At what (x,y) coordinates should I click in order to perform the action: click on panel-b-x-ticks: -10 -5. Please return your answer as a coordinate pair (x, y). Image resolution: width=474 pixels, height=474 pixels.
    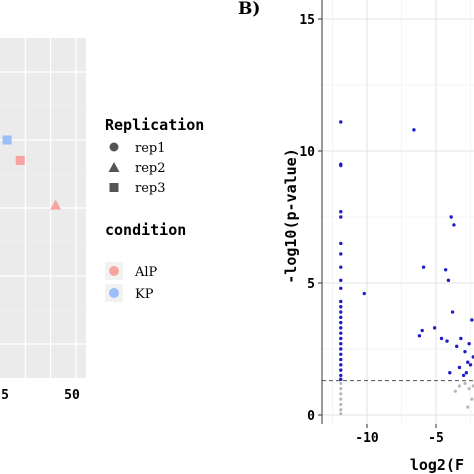
    Looking at the image, I should click on (399, 435).